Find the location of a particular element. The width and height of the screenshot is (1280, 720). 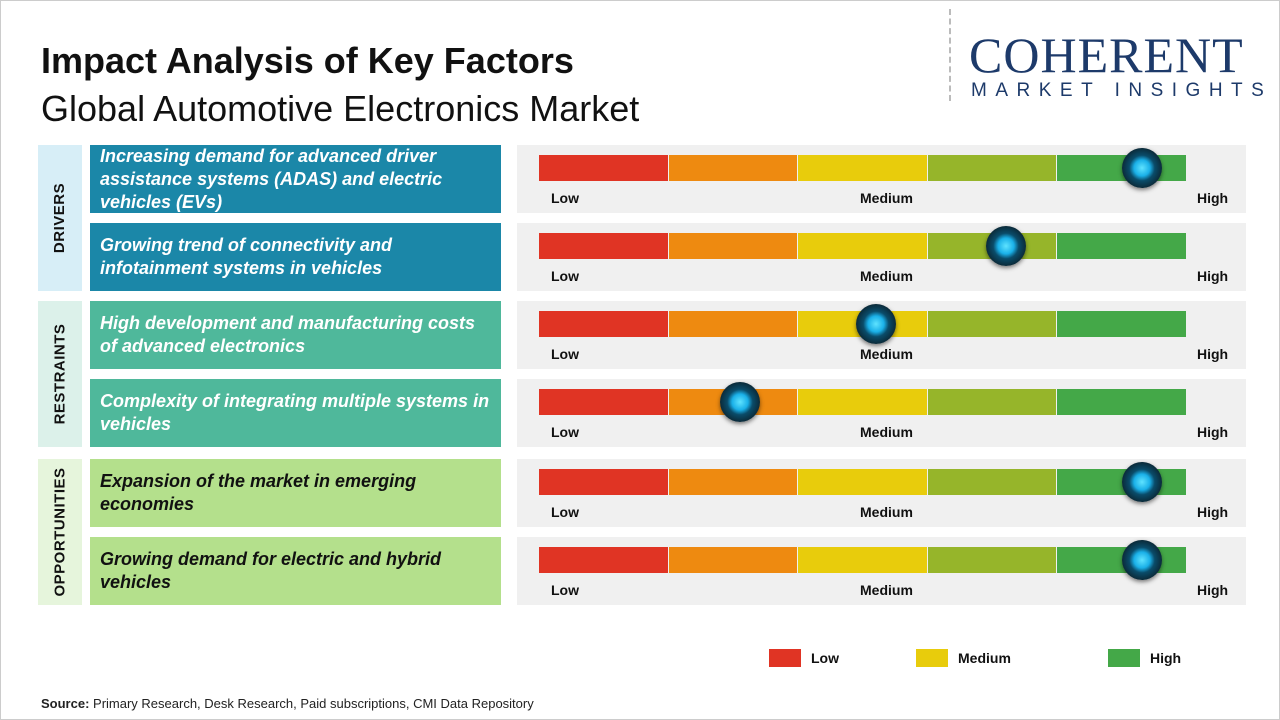

legend-label: Low is located at coordinates (825, 658).